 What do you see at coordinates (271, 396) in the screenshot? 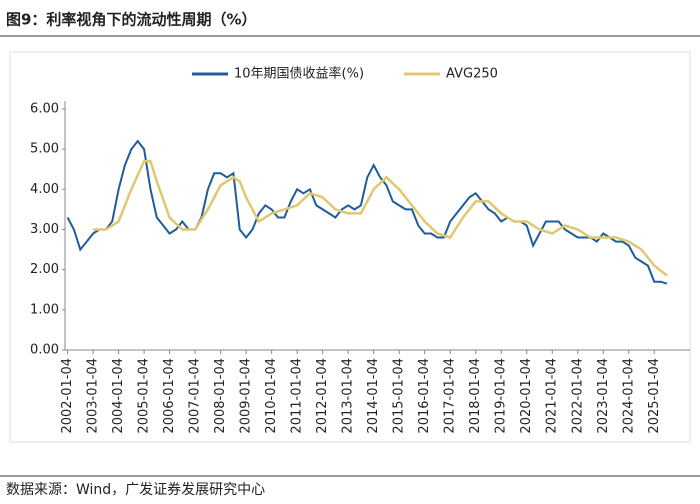
I see `x-tick-label: 2010-01-04` at bounding box center [271, 396].